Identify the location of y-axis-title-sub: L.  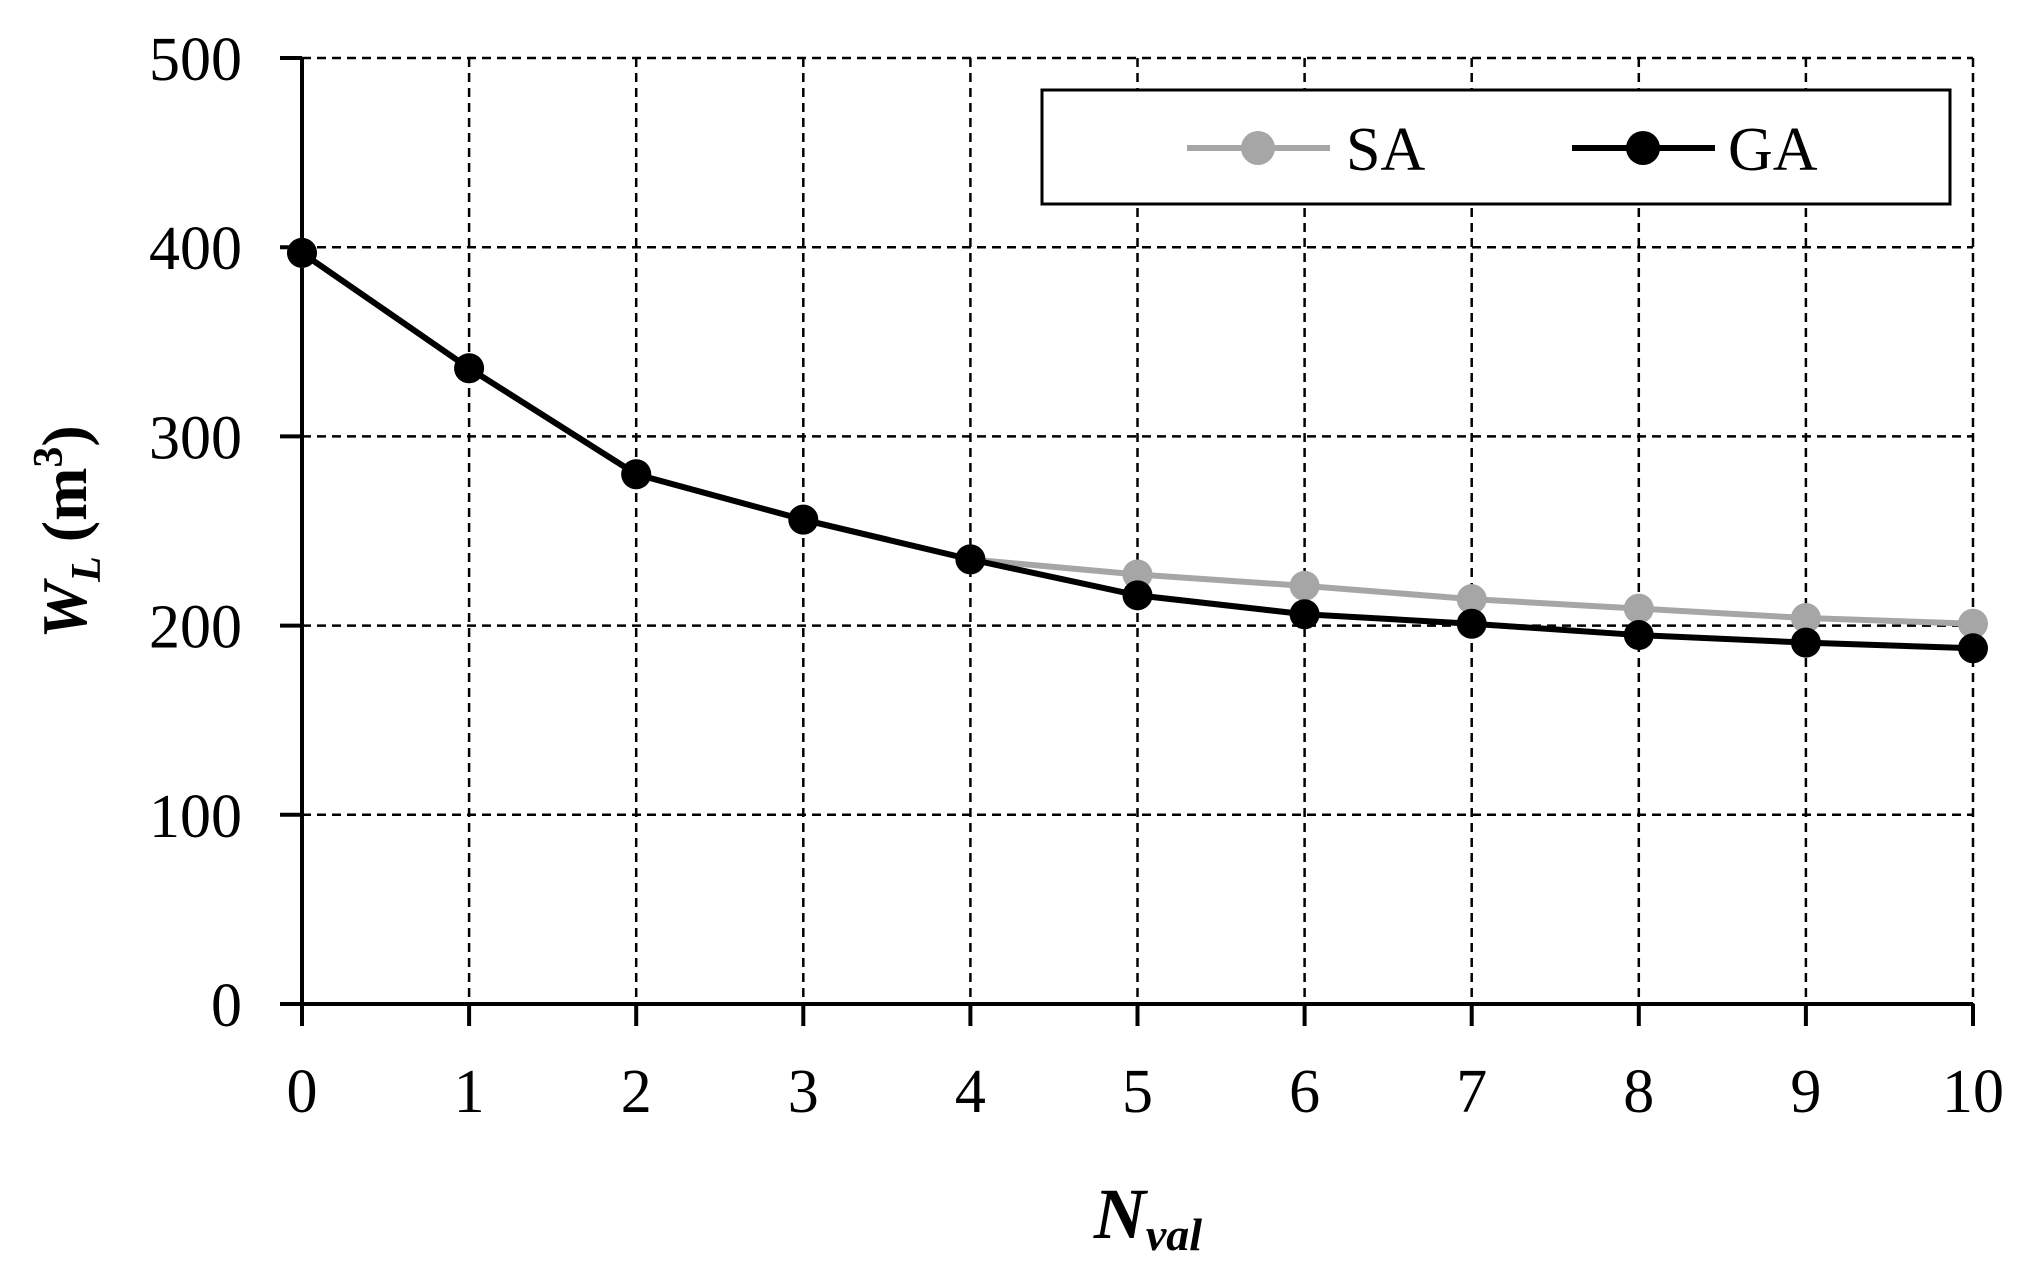
(87, 569).